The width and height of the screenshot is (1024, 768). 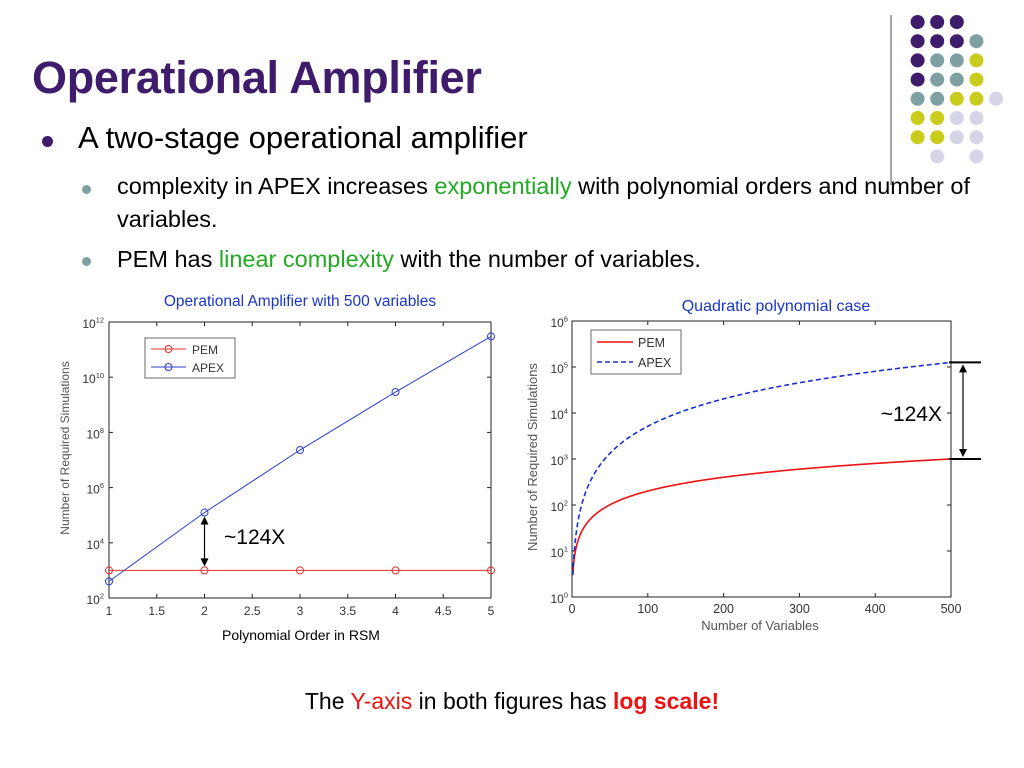 What do you see at coordinates (572, 609) in the screenshot?
I see `x-tick-label: 0` at bounding box center [572, 609].